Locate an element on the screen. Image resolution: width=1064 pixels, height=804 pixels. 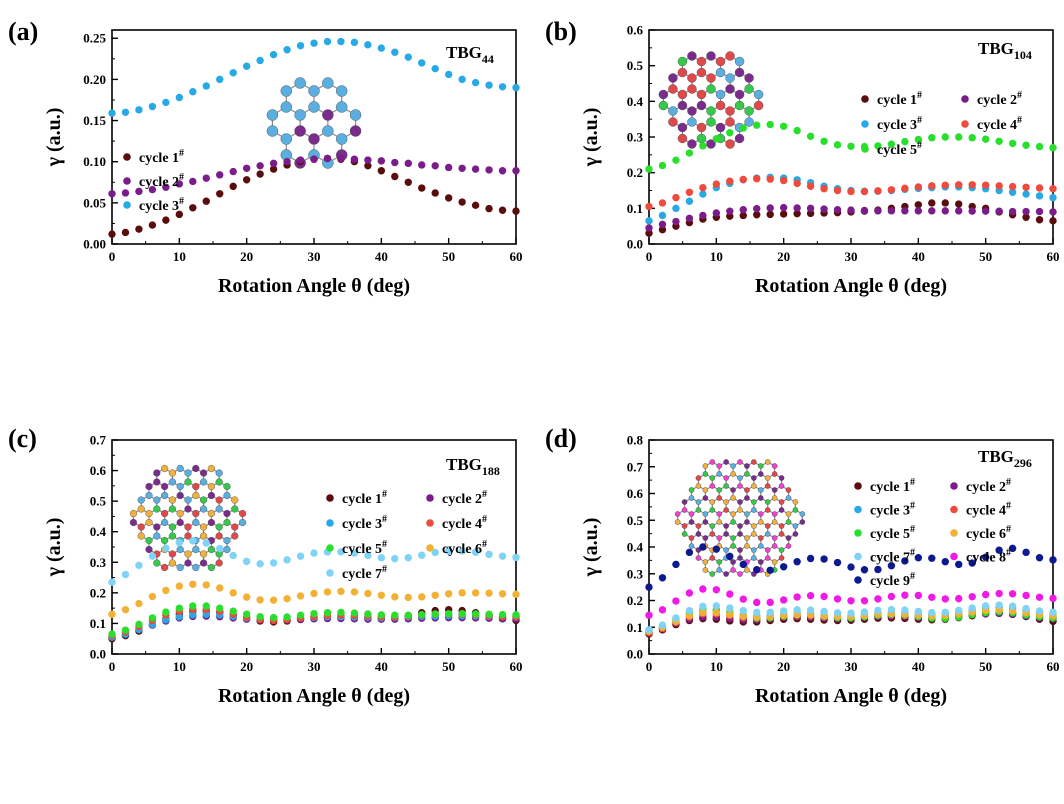
legend-marker is located at coordinates (430, 498).